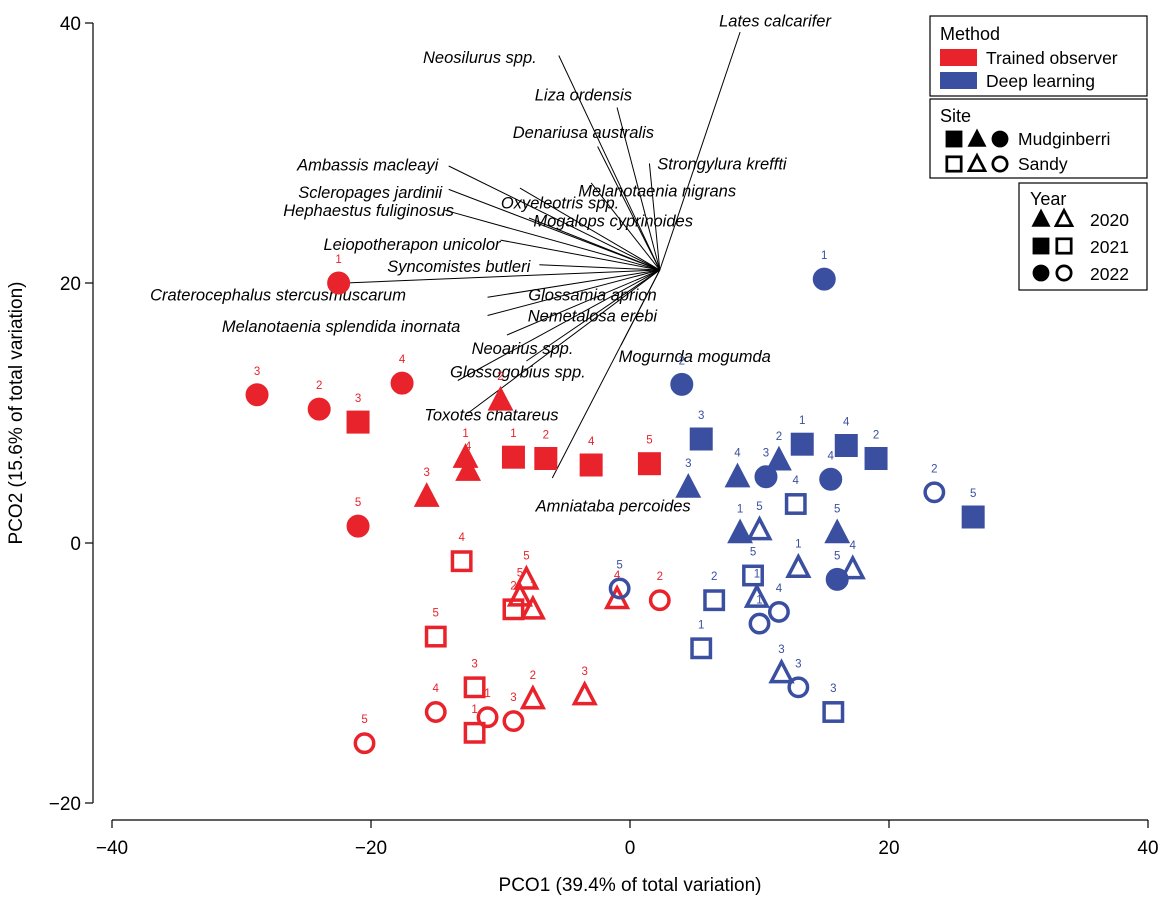 The image size is (1167, 899). What do you see at coordinates (278, 296) in the screenshot?
I see `vector-label-craterocephalus-stercusmuscarum: Craterocephalus stercusmuscarum` at bounding box center [278, 296].